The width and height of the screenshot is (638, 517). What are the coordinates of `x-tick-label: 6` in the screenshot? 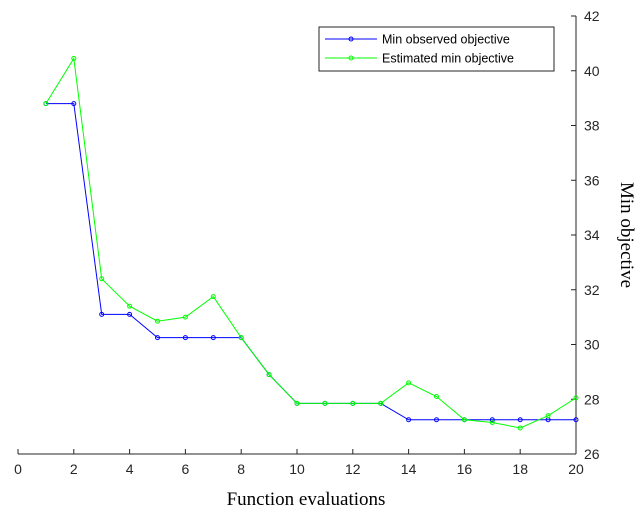 It's located at (186, 469).